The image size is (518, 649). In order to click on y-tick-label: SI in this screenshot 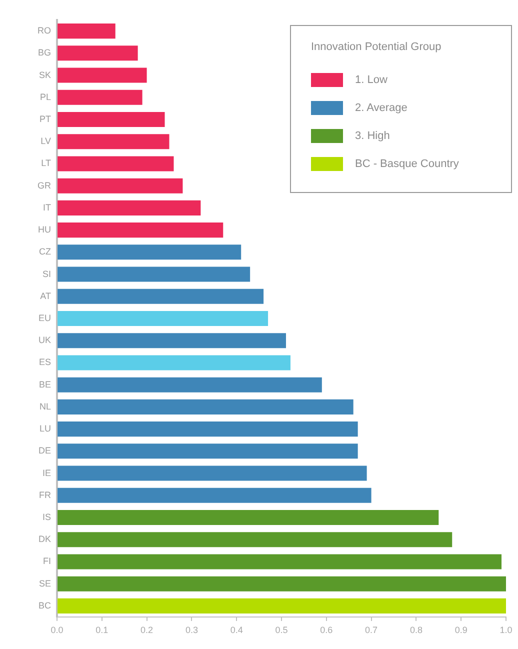, I will do `click(46, 273)`.